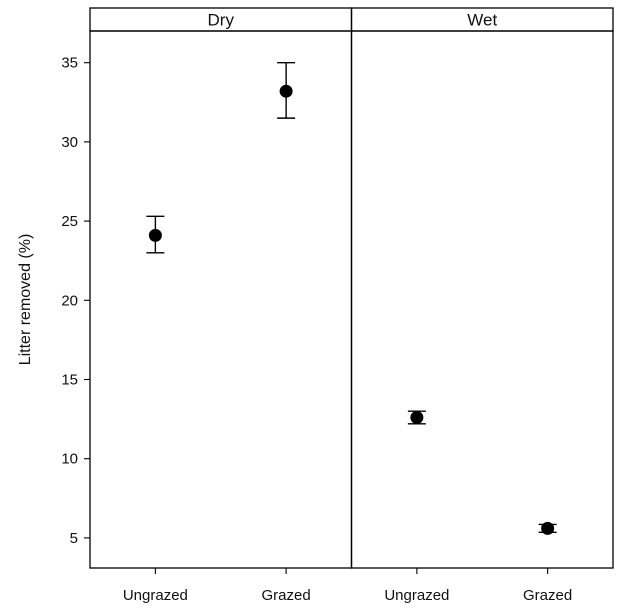 Image resolution: width=627 pixels, height=609 pixels. Describe the element at coordinates (69, 379) in the screenshot. I see `y-tick-label-15: 15` at that location.